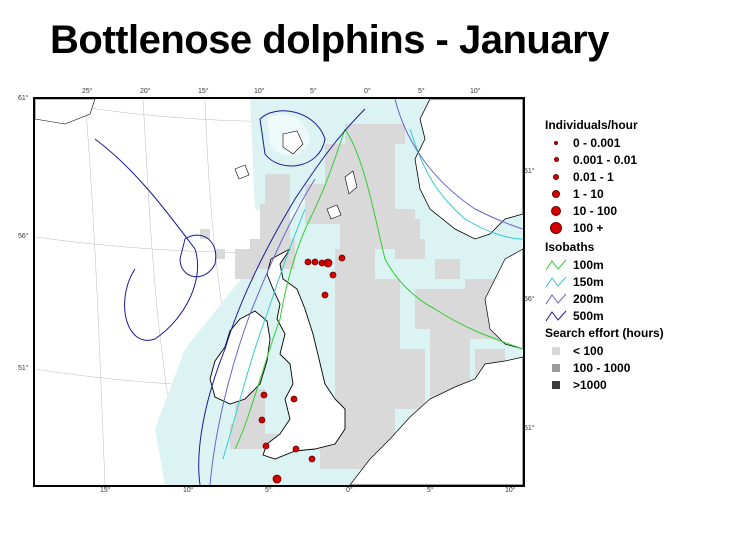 This screenshot has height=546, width=750. Describe the element at coordinates (645, 298) in the screenshot. I see `legend-isobath-item: 200m` at that location.